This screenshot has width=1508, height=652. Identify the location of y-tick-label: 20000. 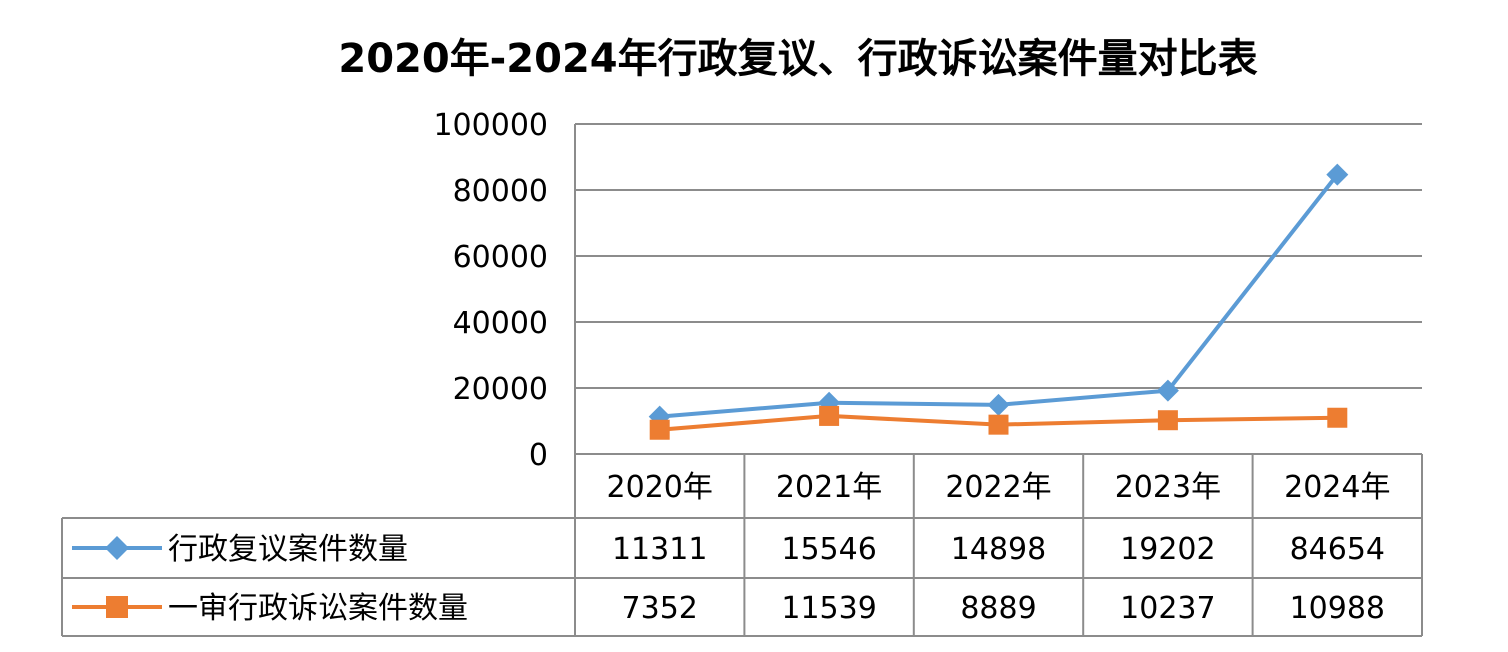
(500, 389).